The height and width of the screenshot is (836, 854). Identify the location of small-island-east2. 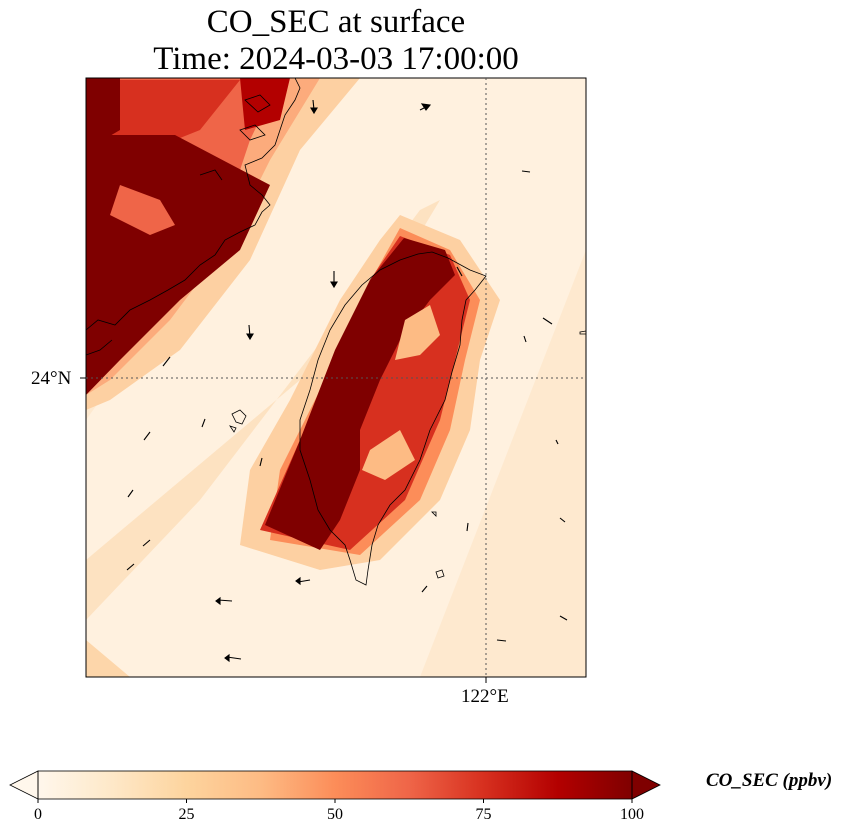
(434, 514).